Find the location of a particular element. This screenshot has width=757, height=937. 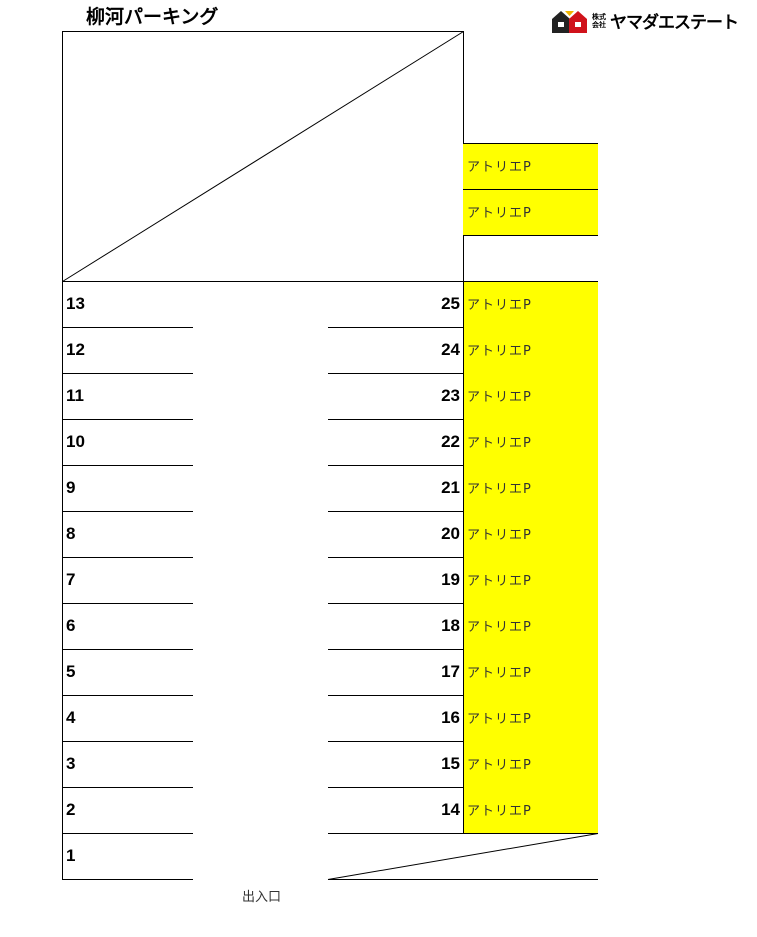

reserved-space-14: アトリエP is located at coordinates (530, 810).